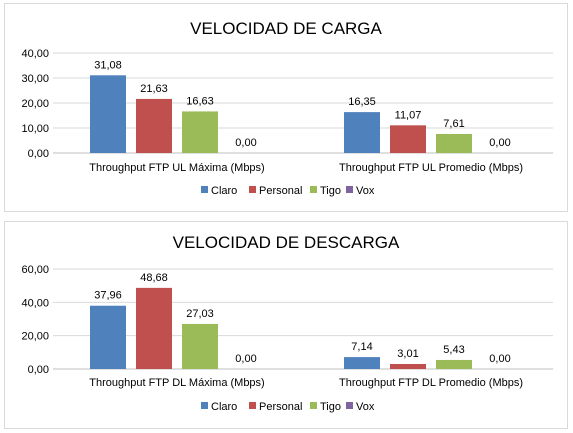  I want to click on chart-title: VELOCIDAD DE CARGA, so click(286, 28).